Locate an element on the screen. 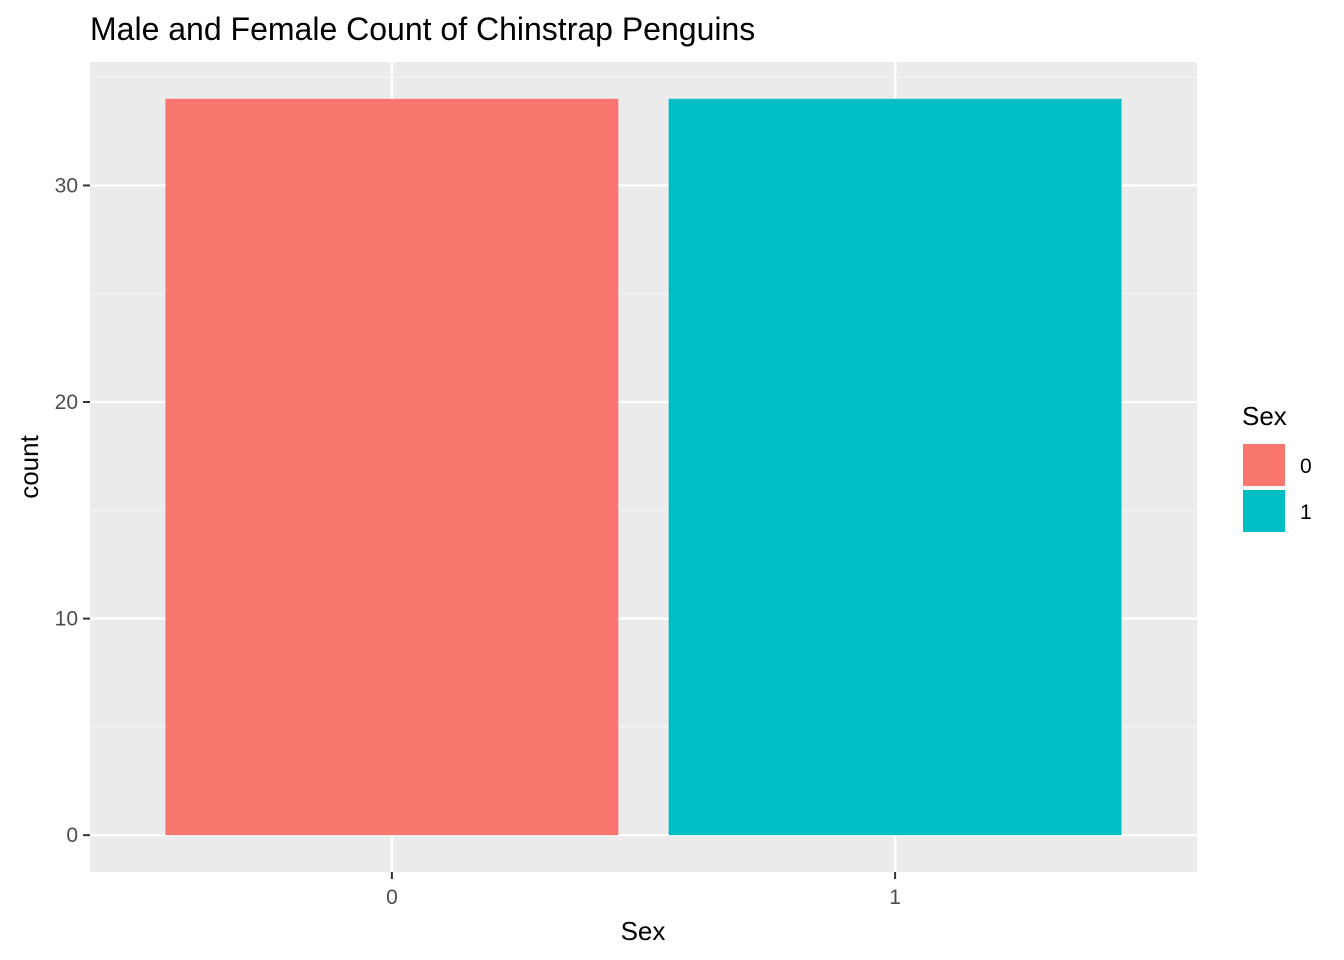 The width and height of the screenshot is (1344, 960). y-tick-label: 20 is located at coordinates (66, 402).